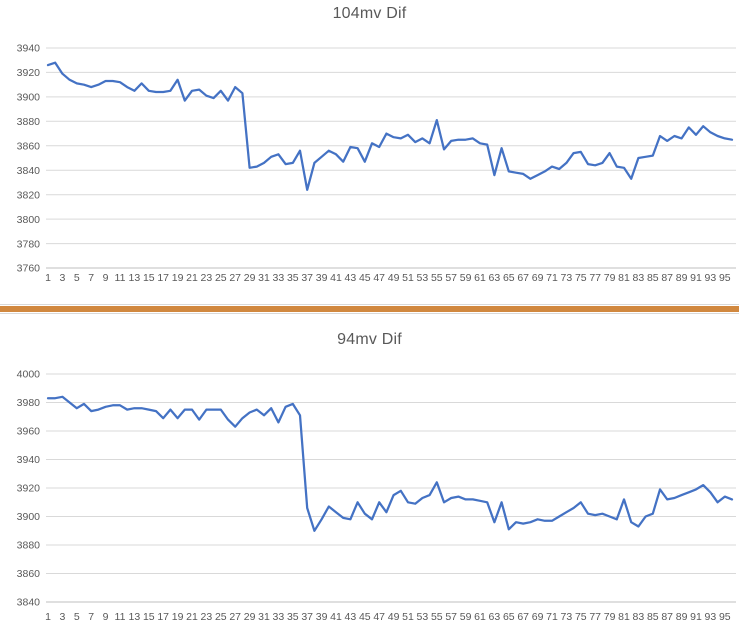  I want to click on x-axis-tick-label: 35, so click(293, 617).